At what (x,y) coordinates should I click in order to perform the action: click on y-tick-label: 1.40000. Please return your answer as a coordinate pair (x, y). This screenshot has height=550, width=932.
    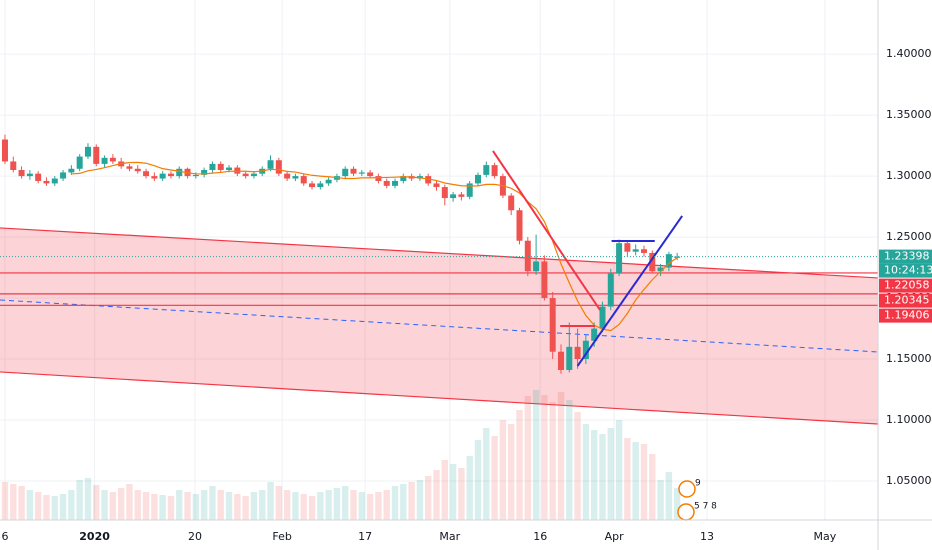
    Looking at the image, I should click on (909, 53).